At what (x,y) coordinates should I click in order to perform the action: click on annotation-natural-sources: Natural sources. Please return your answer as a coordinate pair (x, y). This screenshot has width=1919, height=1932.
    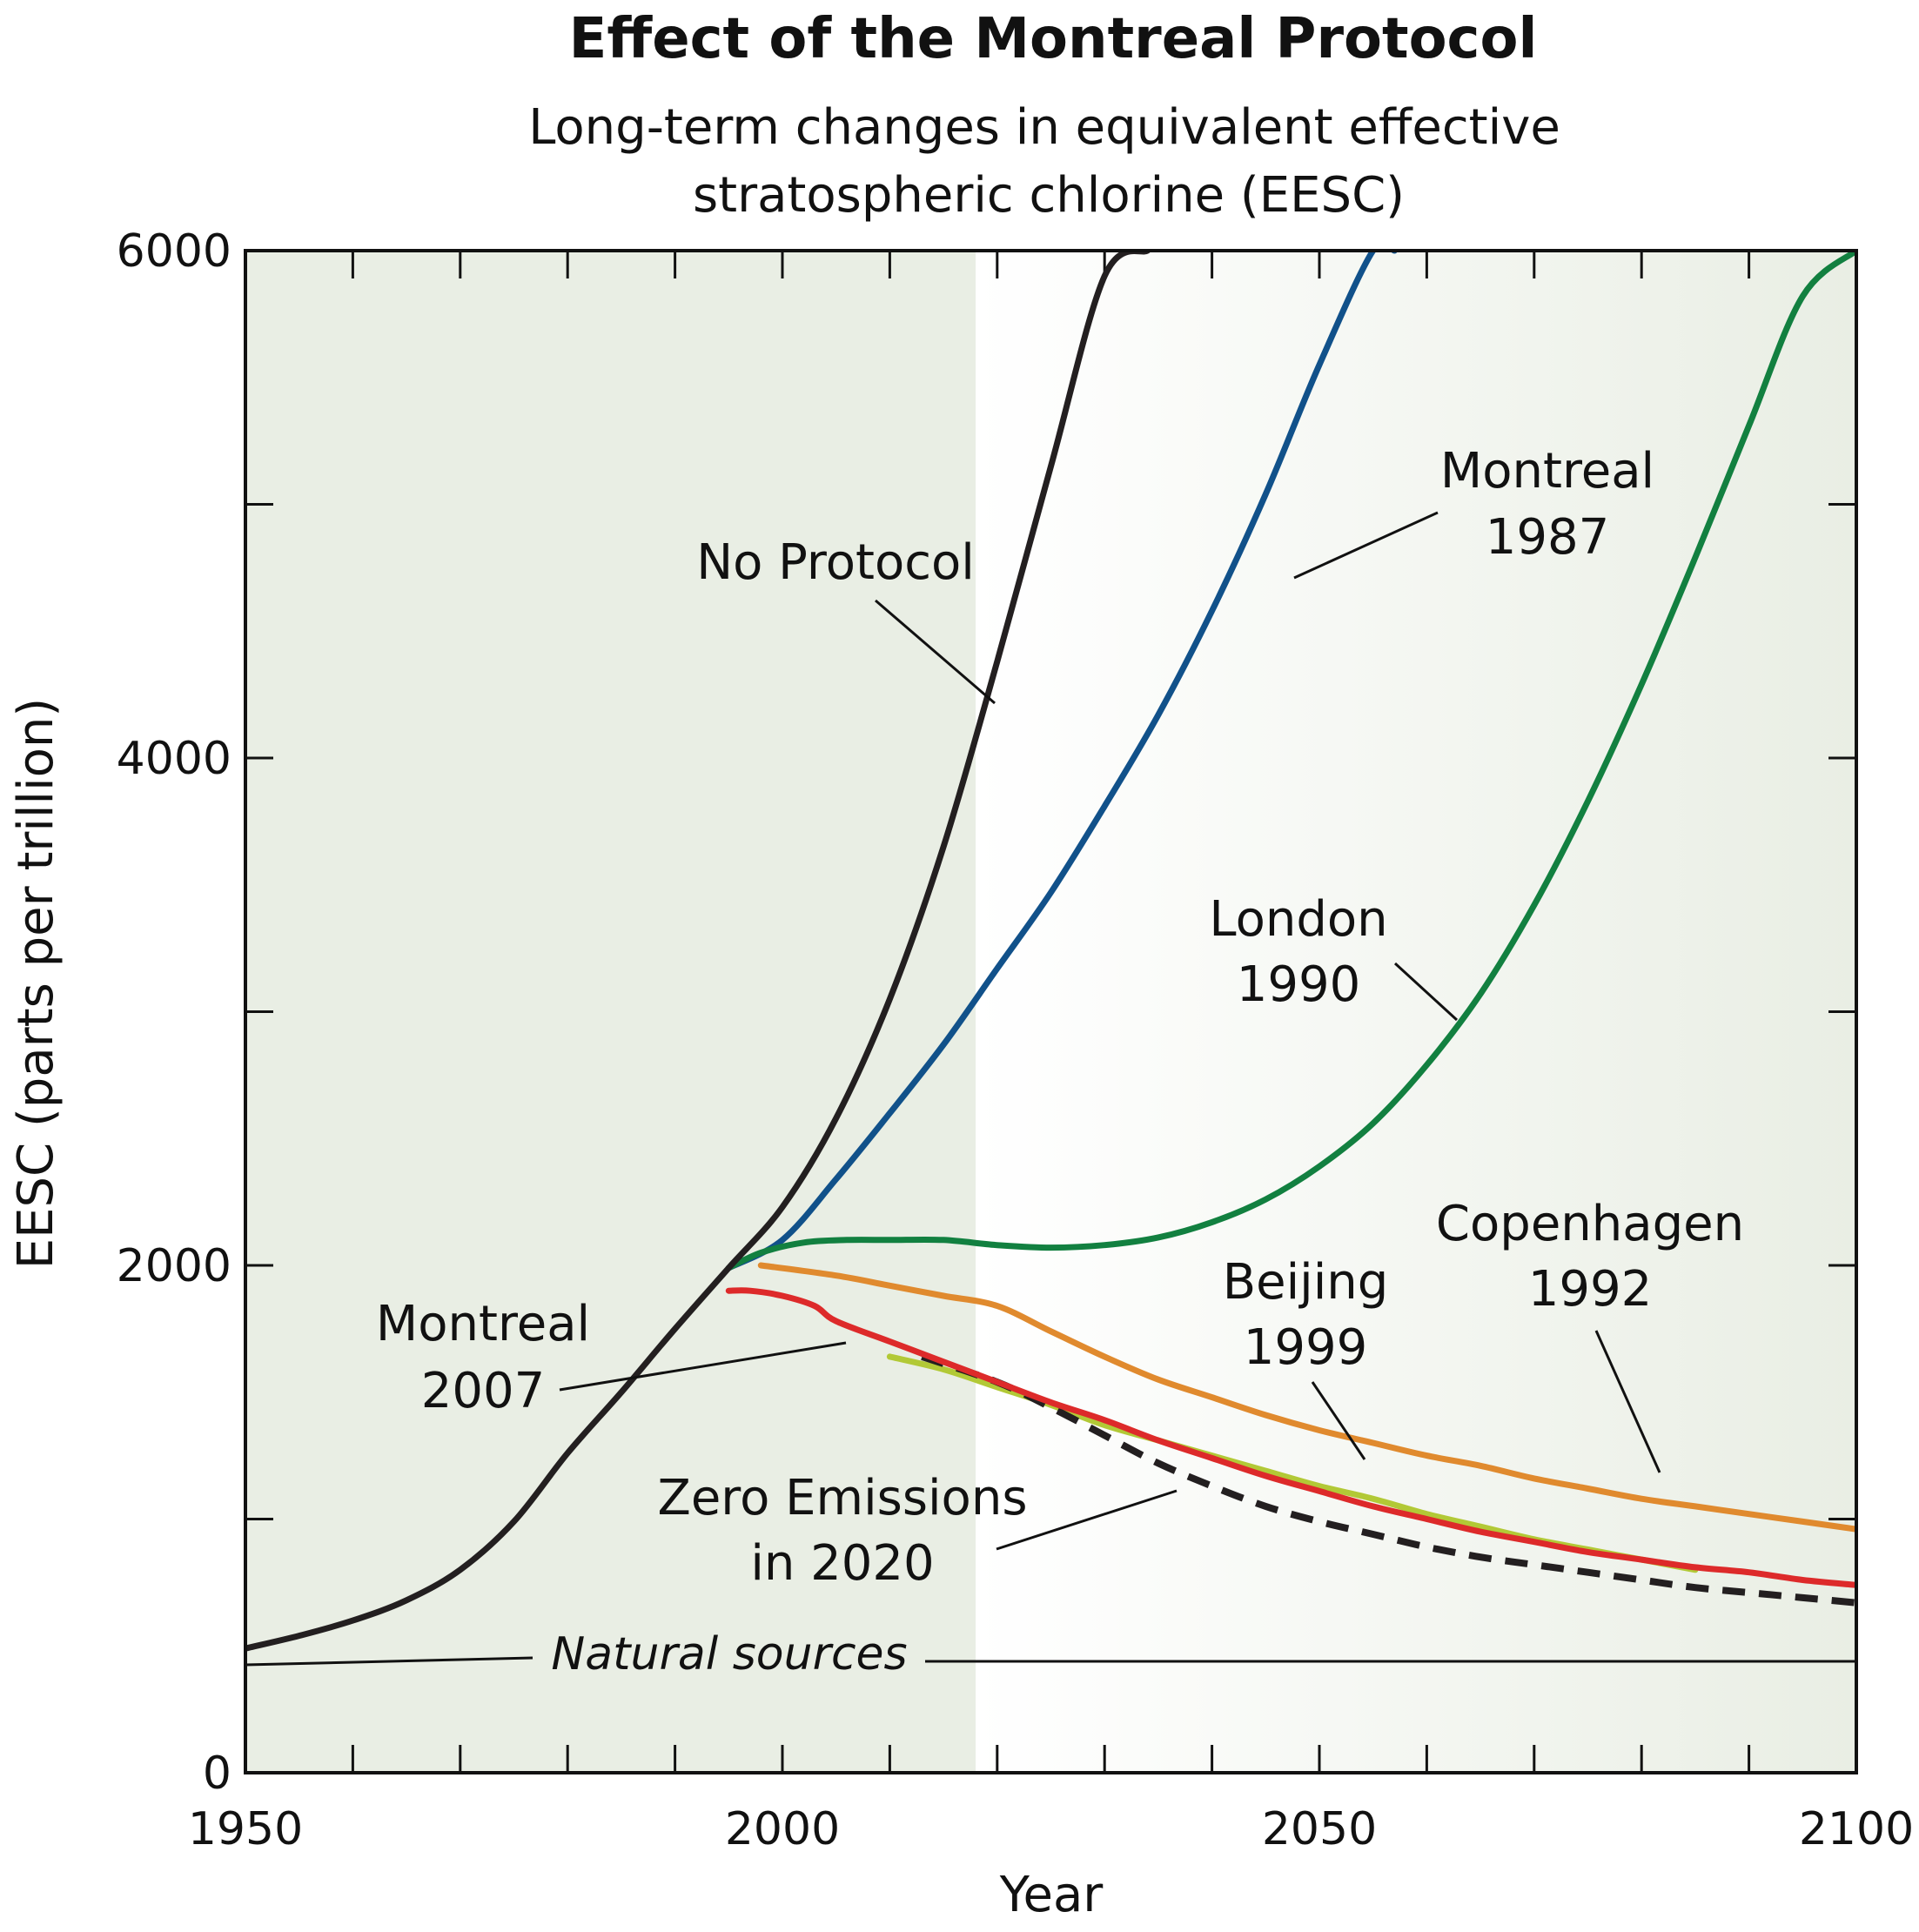
    Looking at the image, I should click on (729, 1654).